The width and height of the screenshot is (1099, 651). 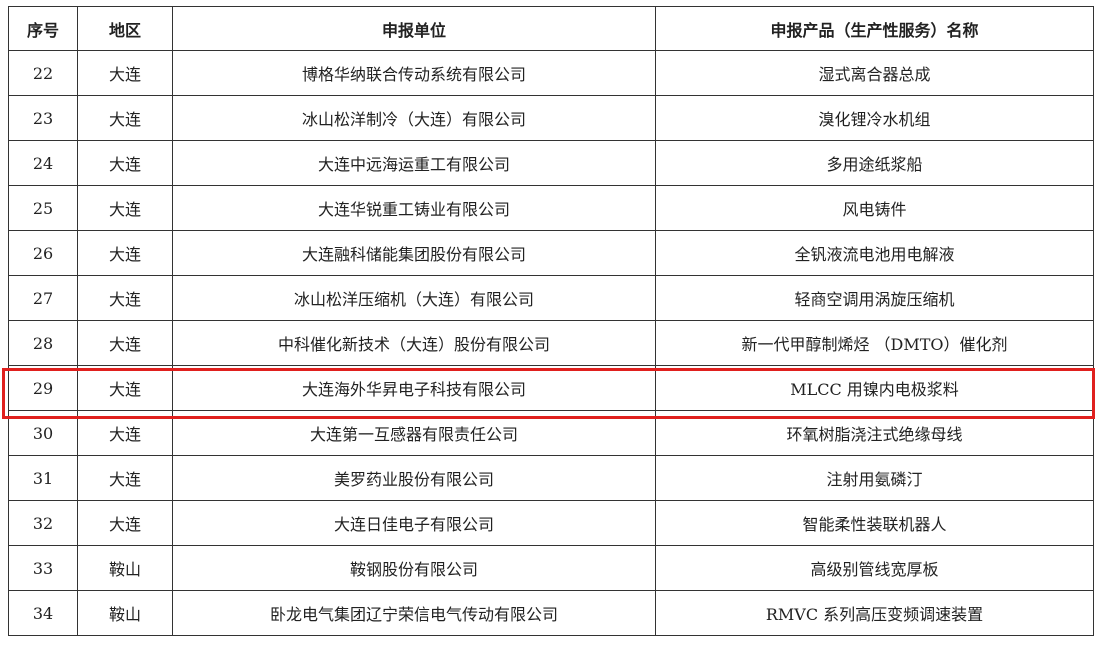 I want to click on header-product: 申报产品（生产性服务）名称, so click(x=874, y=28).